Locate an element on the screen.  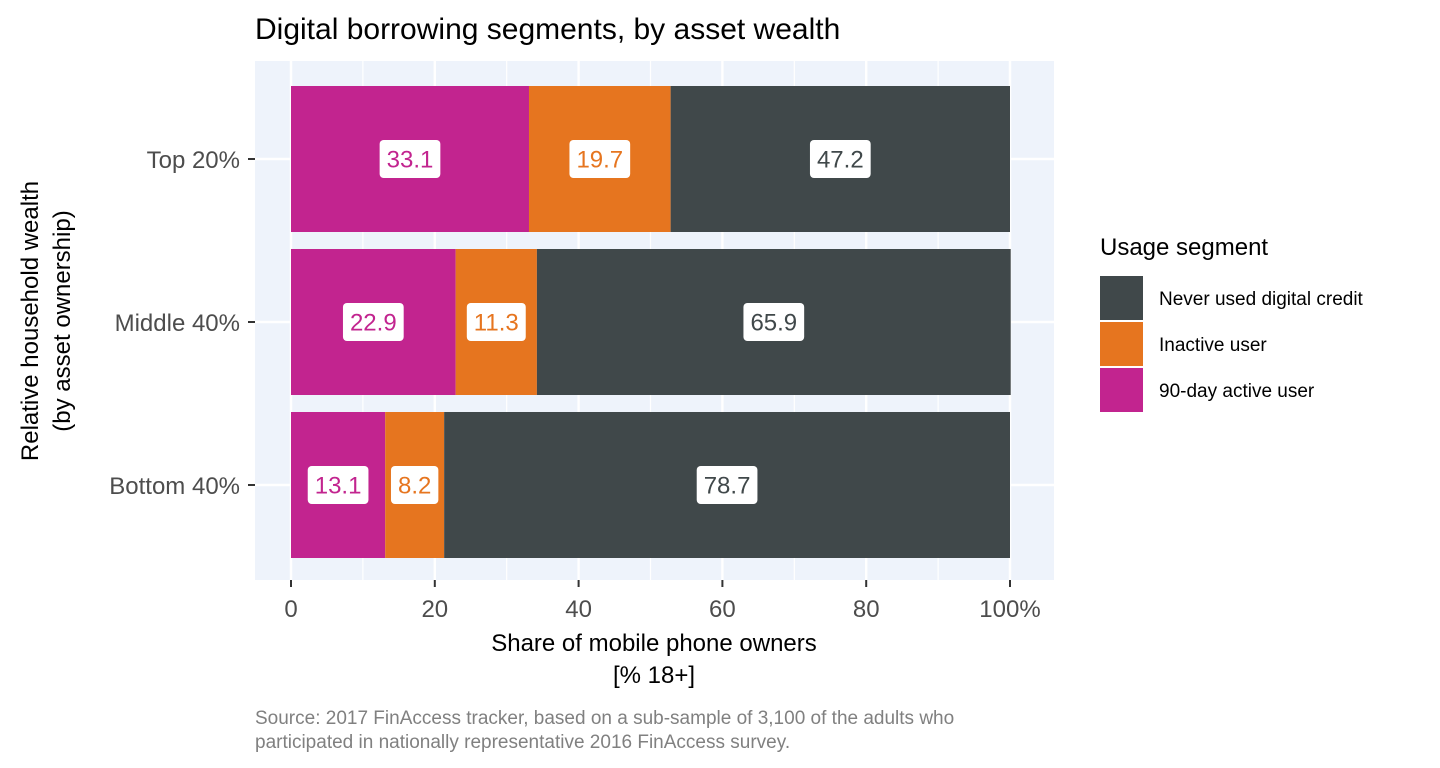
x-axis-title-line-2: [% 18+] is located at coordinates (654, 675).